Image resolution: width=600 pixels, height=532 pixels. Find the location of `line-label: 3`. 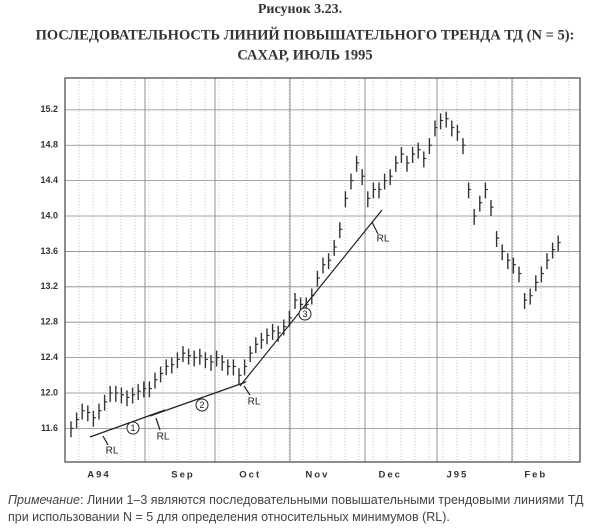

line-label: 3 is located at coordinates (304, 314).